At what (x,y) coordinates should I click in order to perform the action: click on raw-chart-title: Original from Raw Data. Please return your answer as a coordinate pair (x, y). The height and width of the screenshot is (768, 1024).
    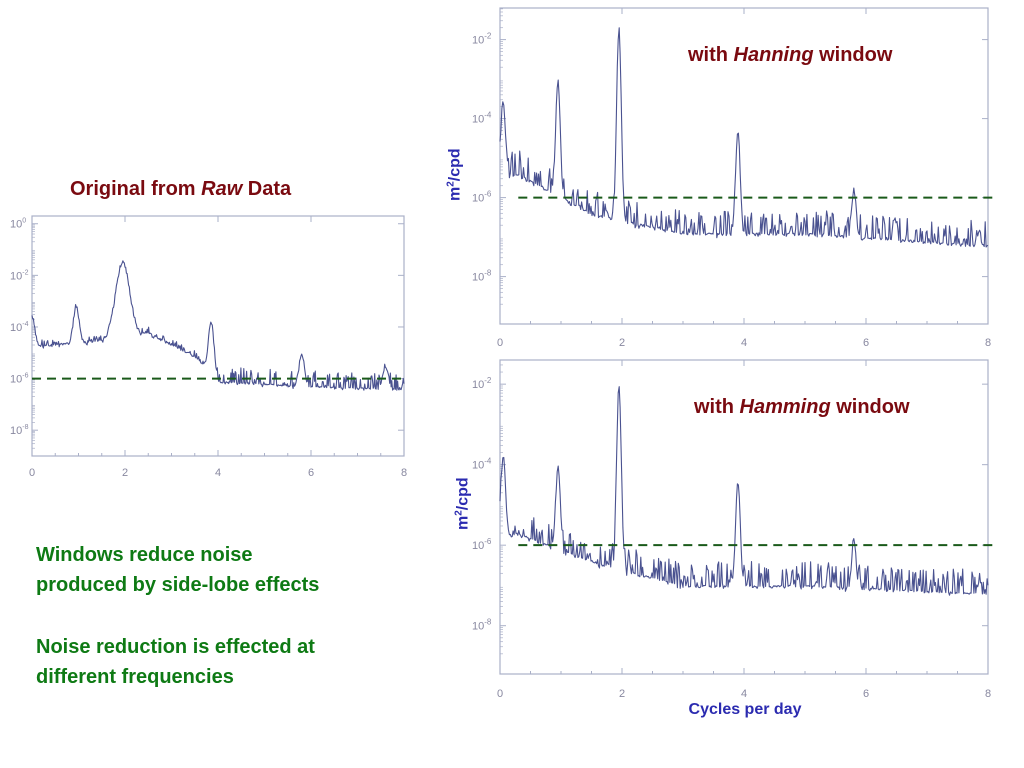
    Looking at the image, I should click on (180, 189).